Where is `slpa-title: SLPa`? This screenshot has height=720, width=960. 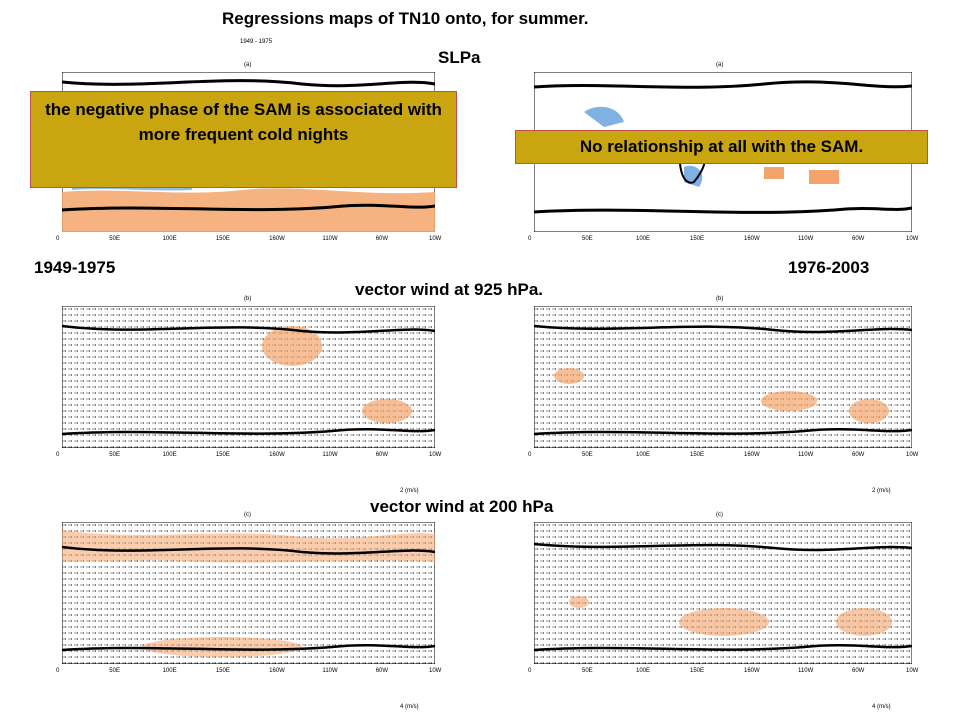
slpa-title: SLPa is located at coordinates (459, 57).